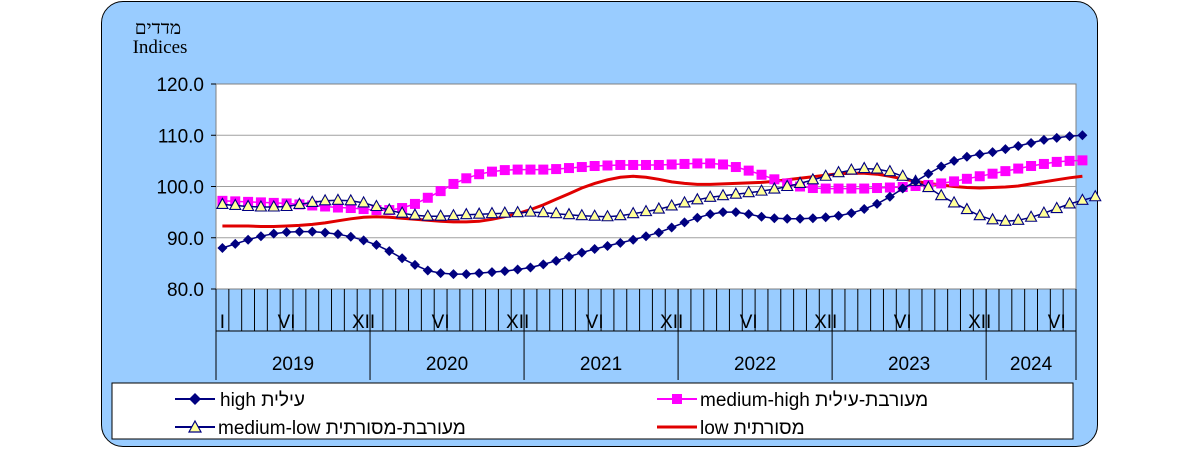 The image size is (1200, 449). I want to click on legend-label-medium-high: medium-high מעורבת-עילית, so click(814, 400).